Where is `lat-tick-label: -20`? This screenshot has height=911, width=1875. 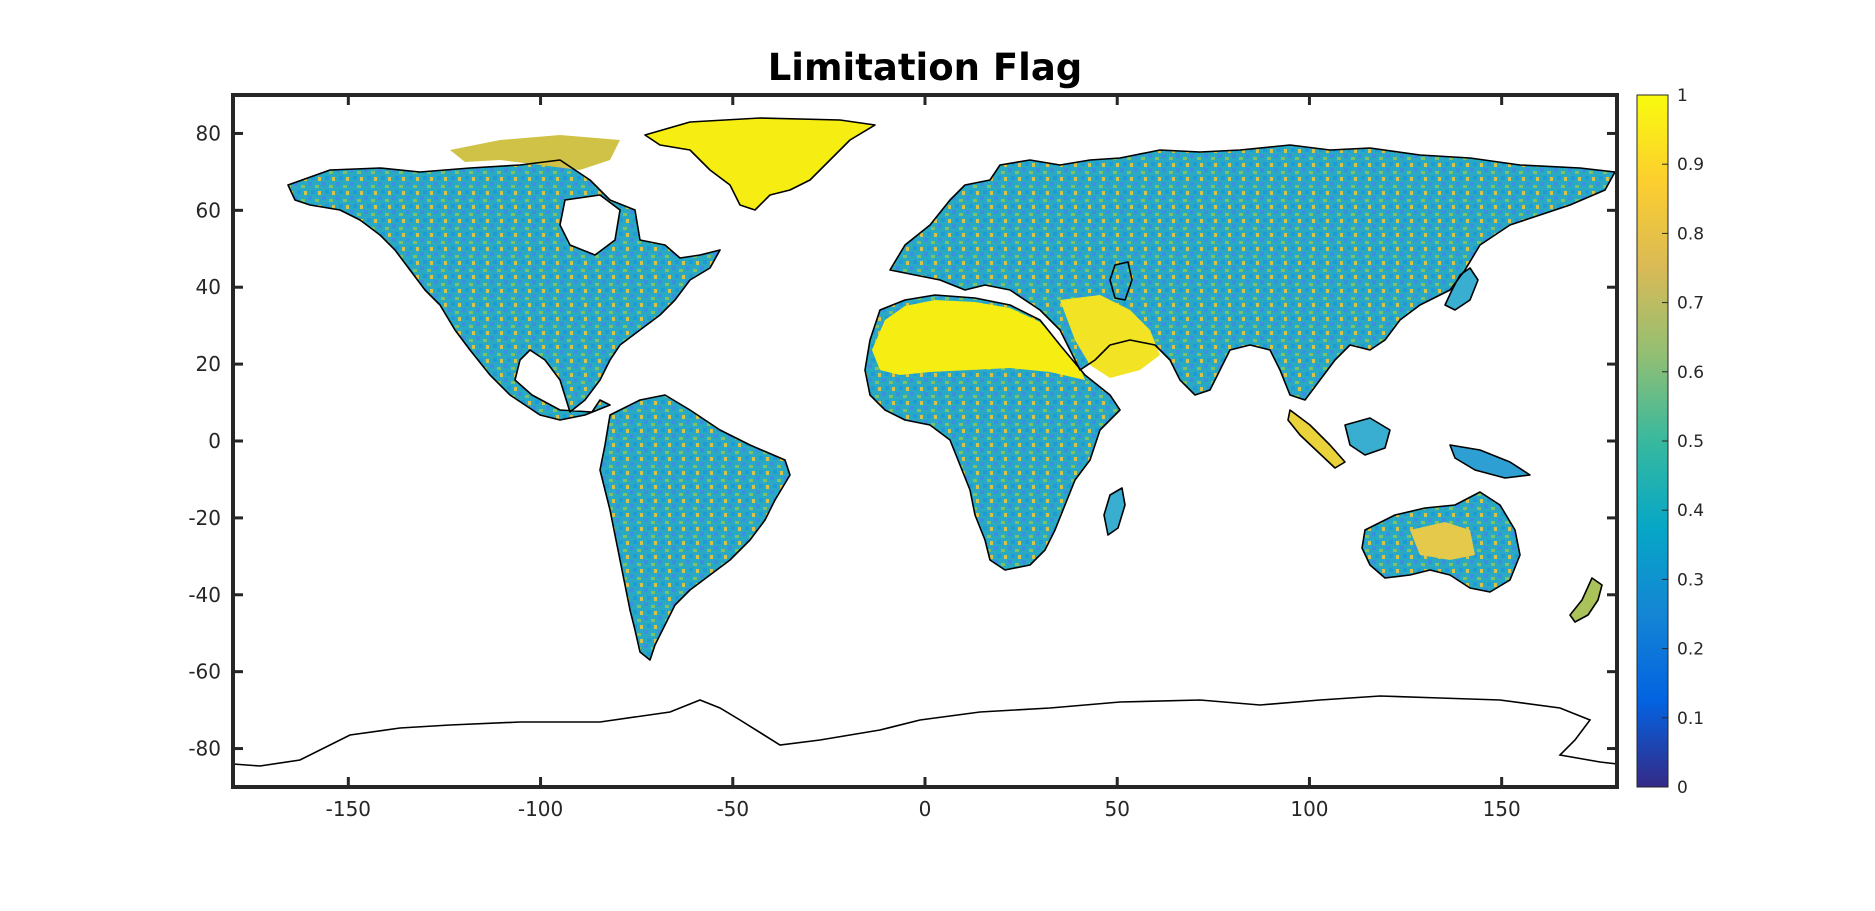 lat-tick-label: -20 is located at coordinates (204, 518).